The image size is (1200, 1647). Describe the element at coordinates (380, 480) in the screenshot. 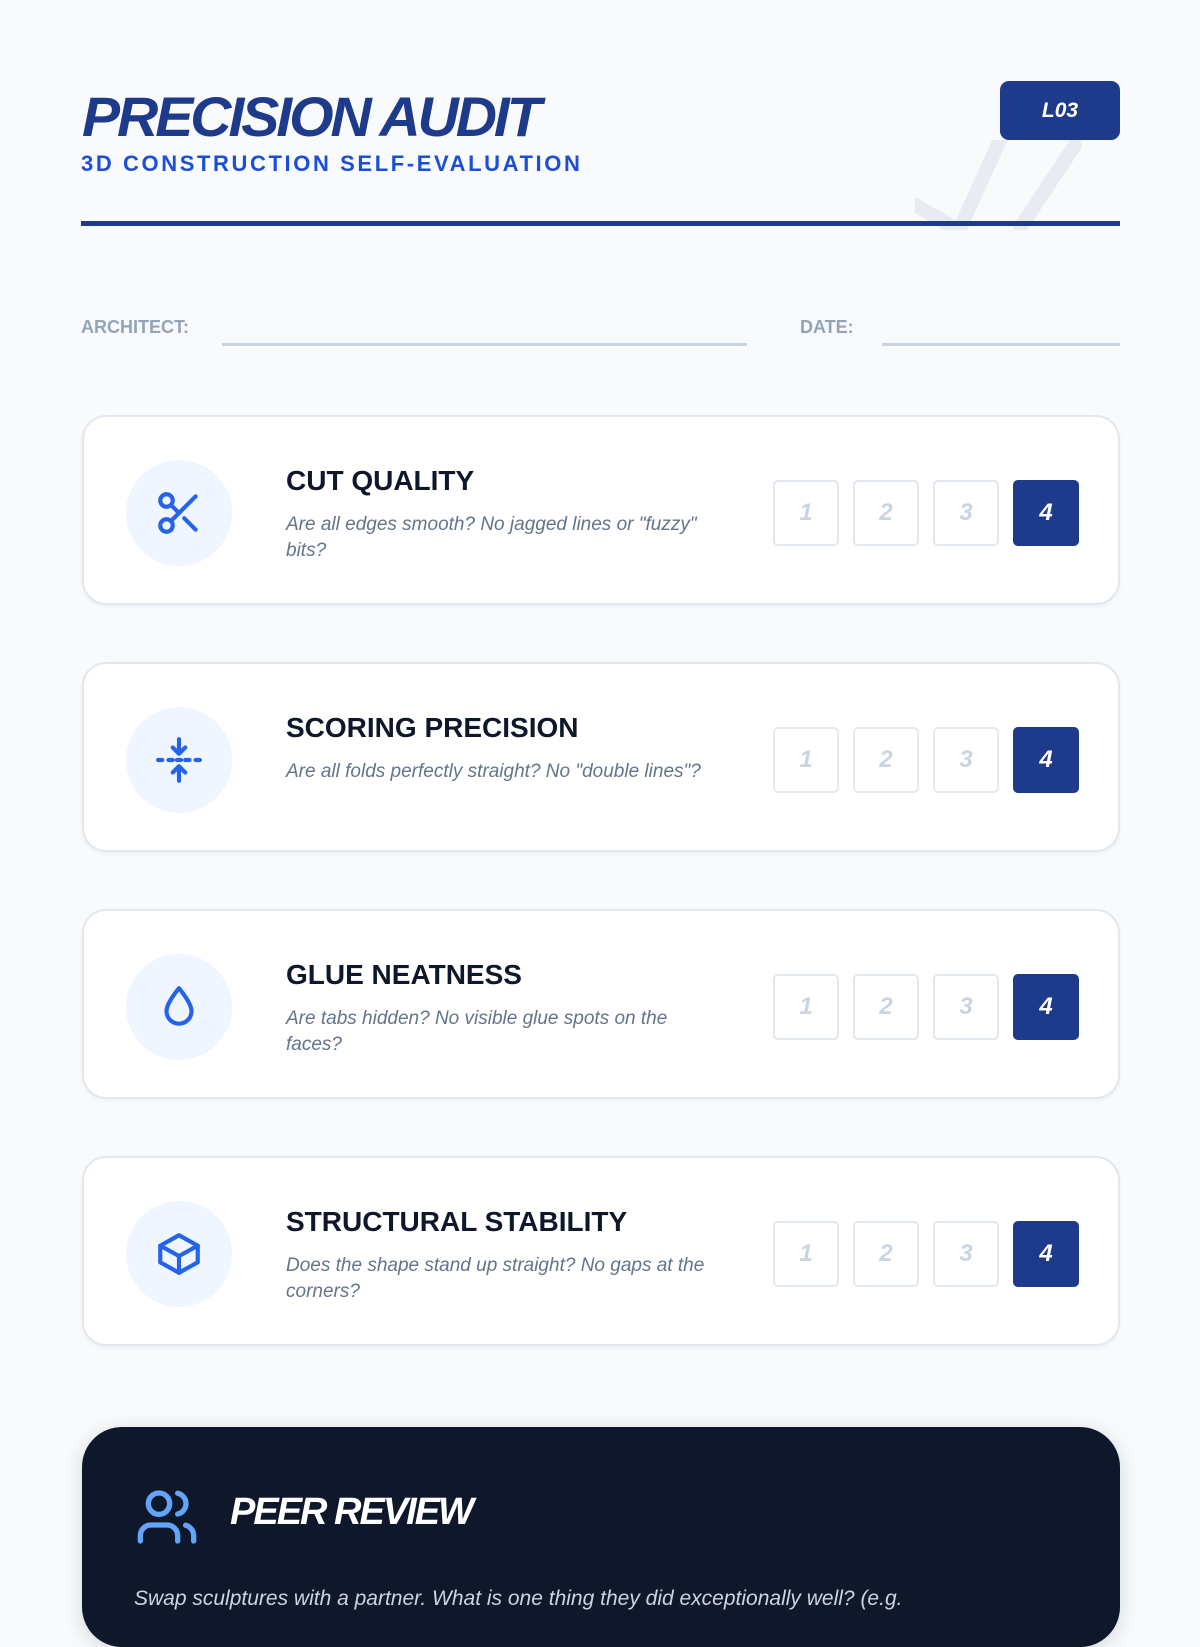

I see `criterion-title: CUT QUALITY` at that location.